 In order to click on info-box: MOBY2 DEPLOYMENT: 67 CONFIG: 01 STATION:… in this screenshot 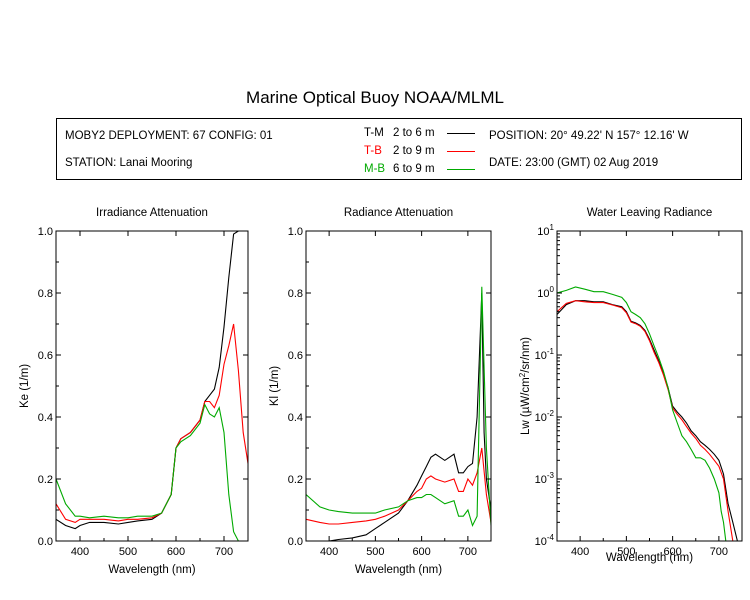, I will do `click(399, 149)`.